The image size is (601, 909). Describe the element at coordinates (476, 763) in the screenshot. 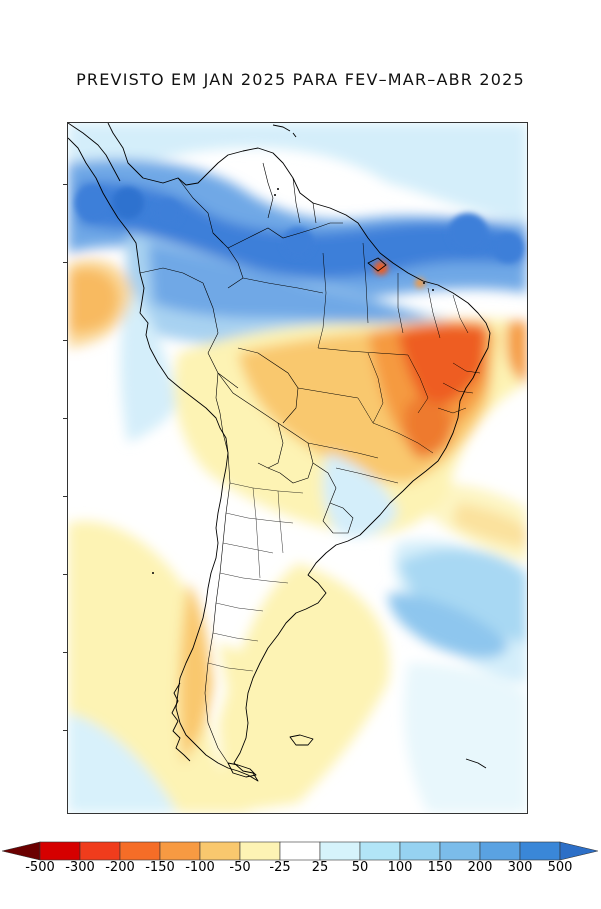

I see `south-georgia` at that location.